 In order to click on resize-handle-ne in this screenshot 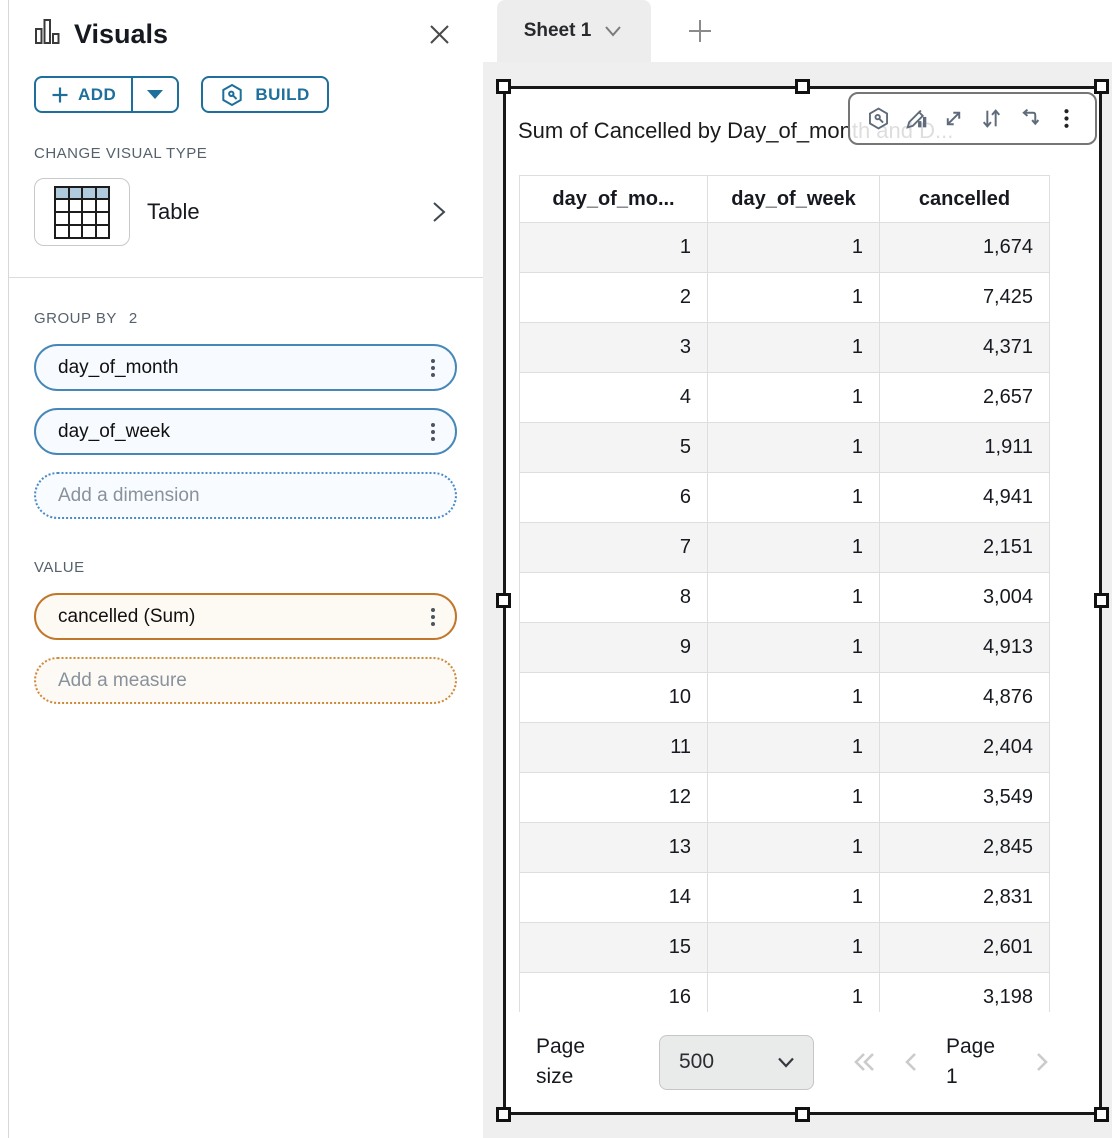, I will do `click(1101, 86)`.